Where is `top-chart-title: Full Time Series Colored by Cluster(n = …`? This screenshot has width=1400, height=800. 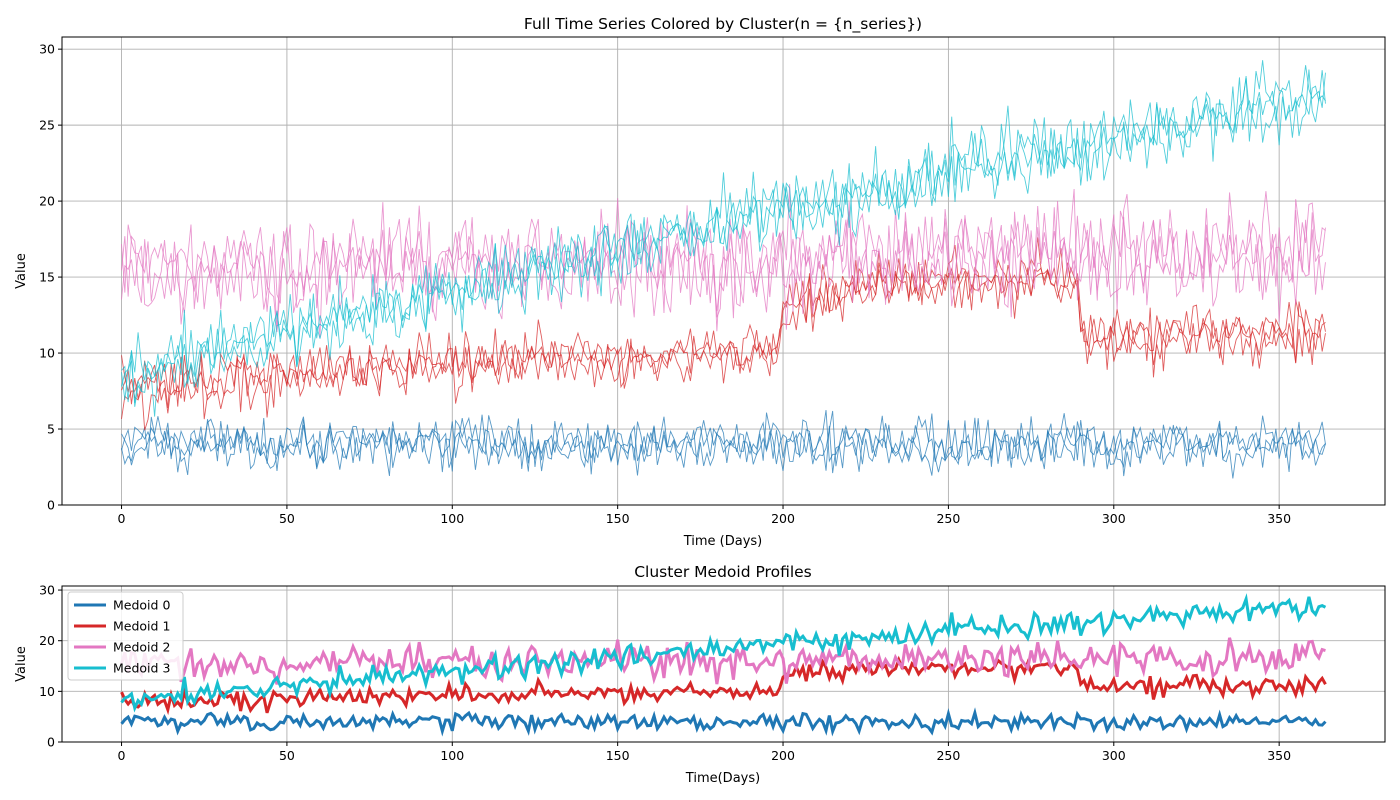
top-chart-title: Full Time Series Colored by Cluster(n = … is located at coordinates (723, 24).